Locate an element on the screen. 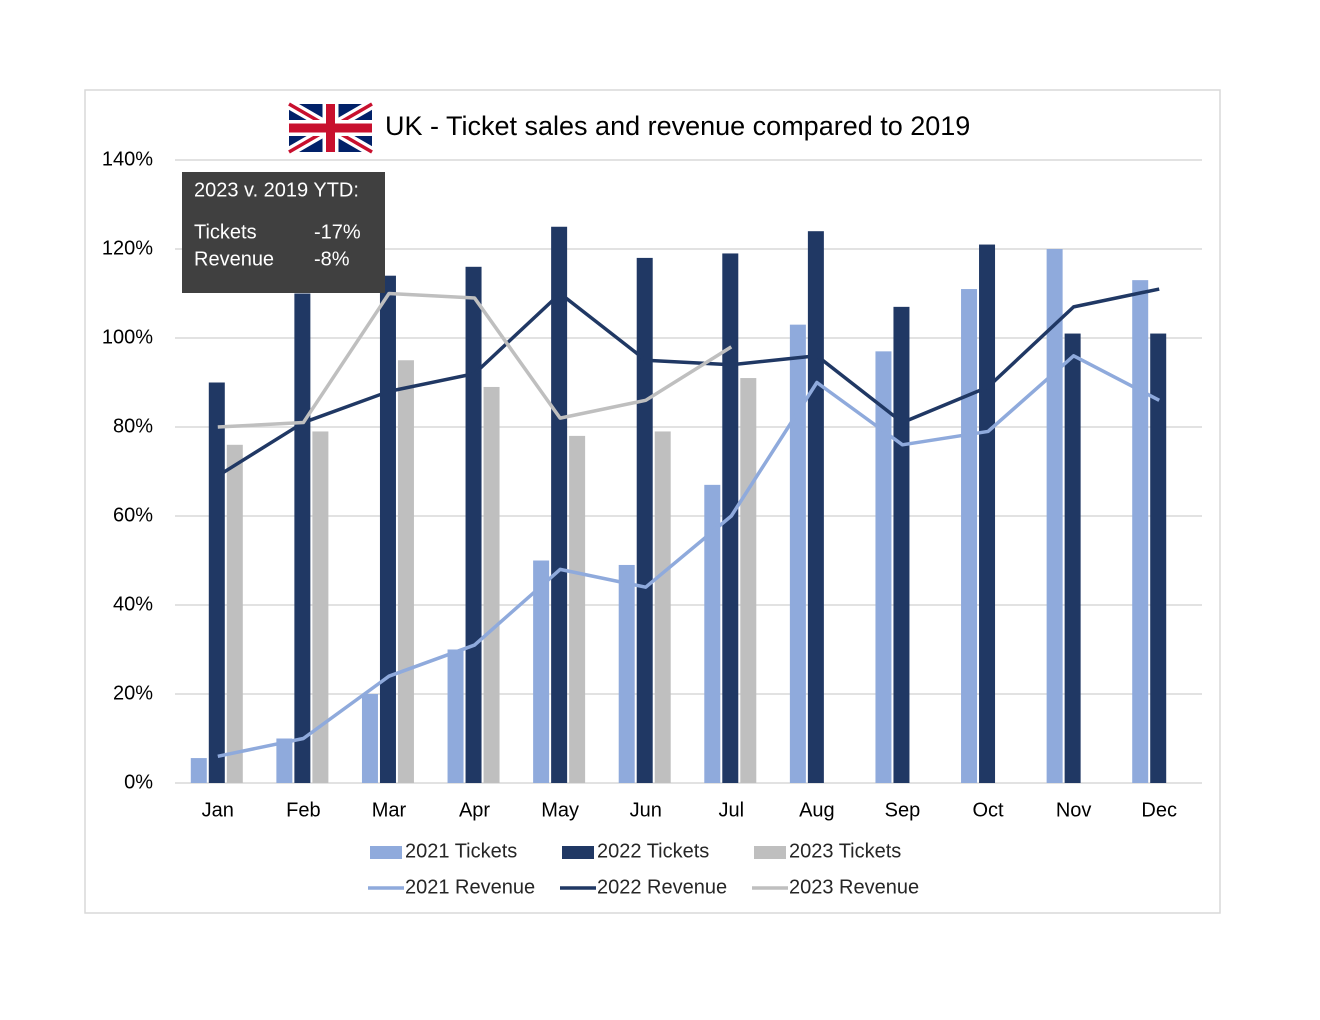  y-tick-label: 20% is located at coordinates (133, 693).